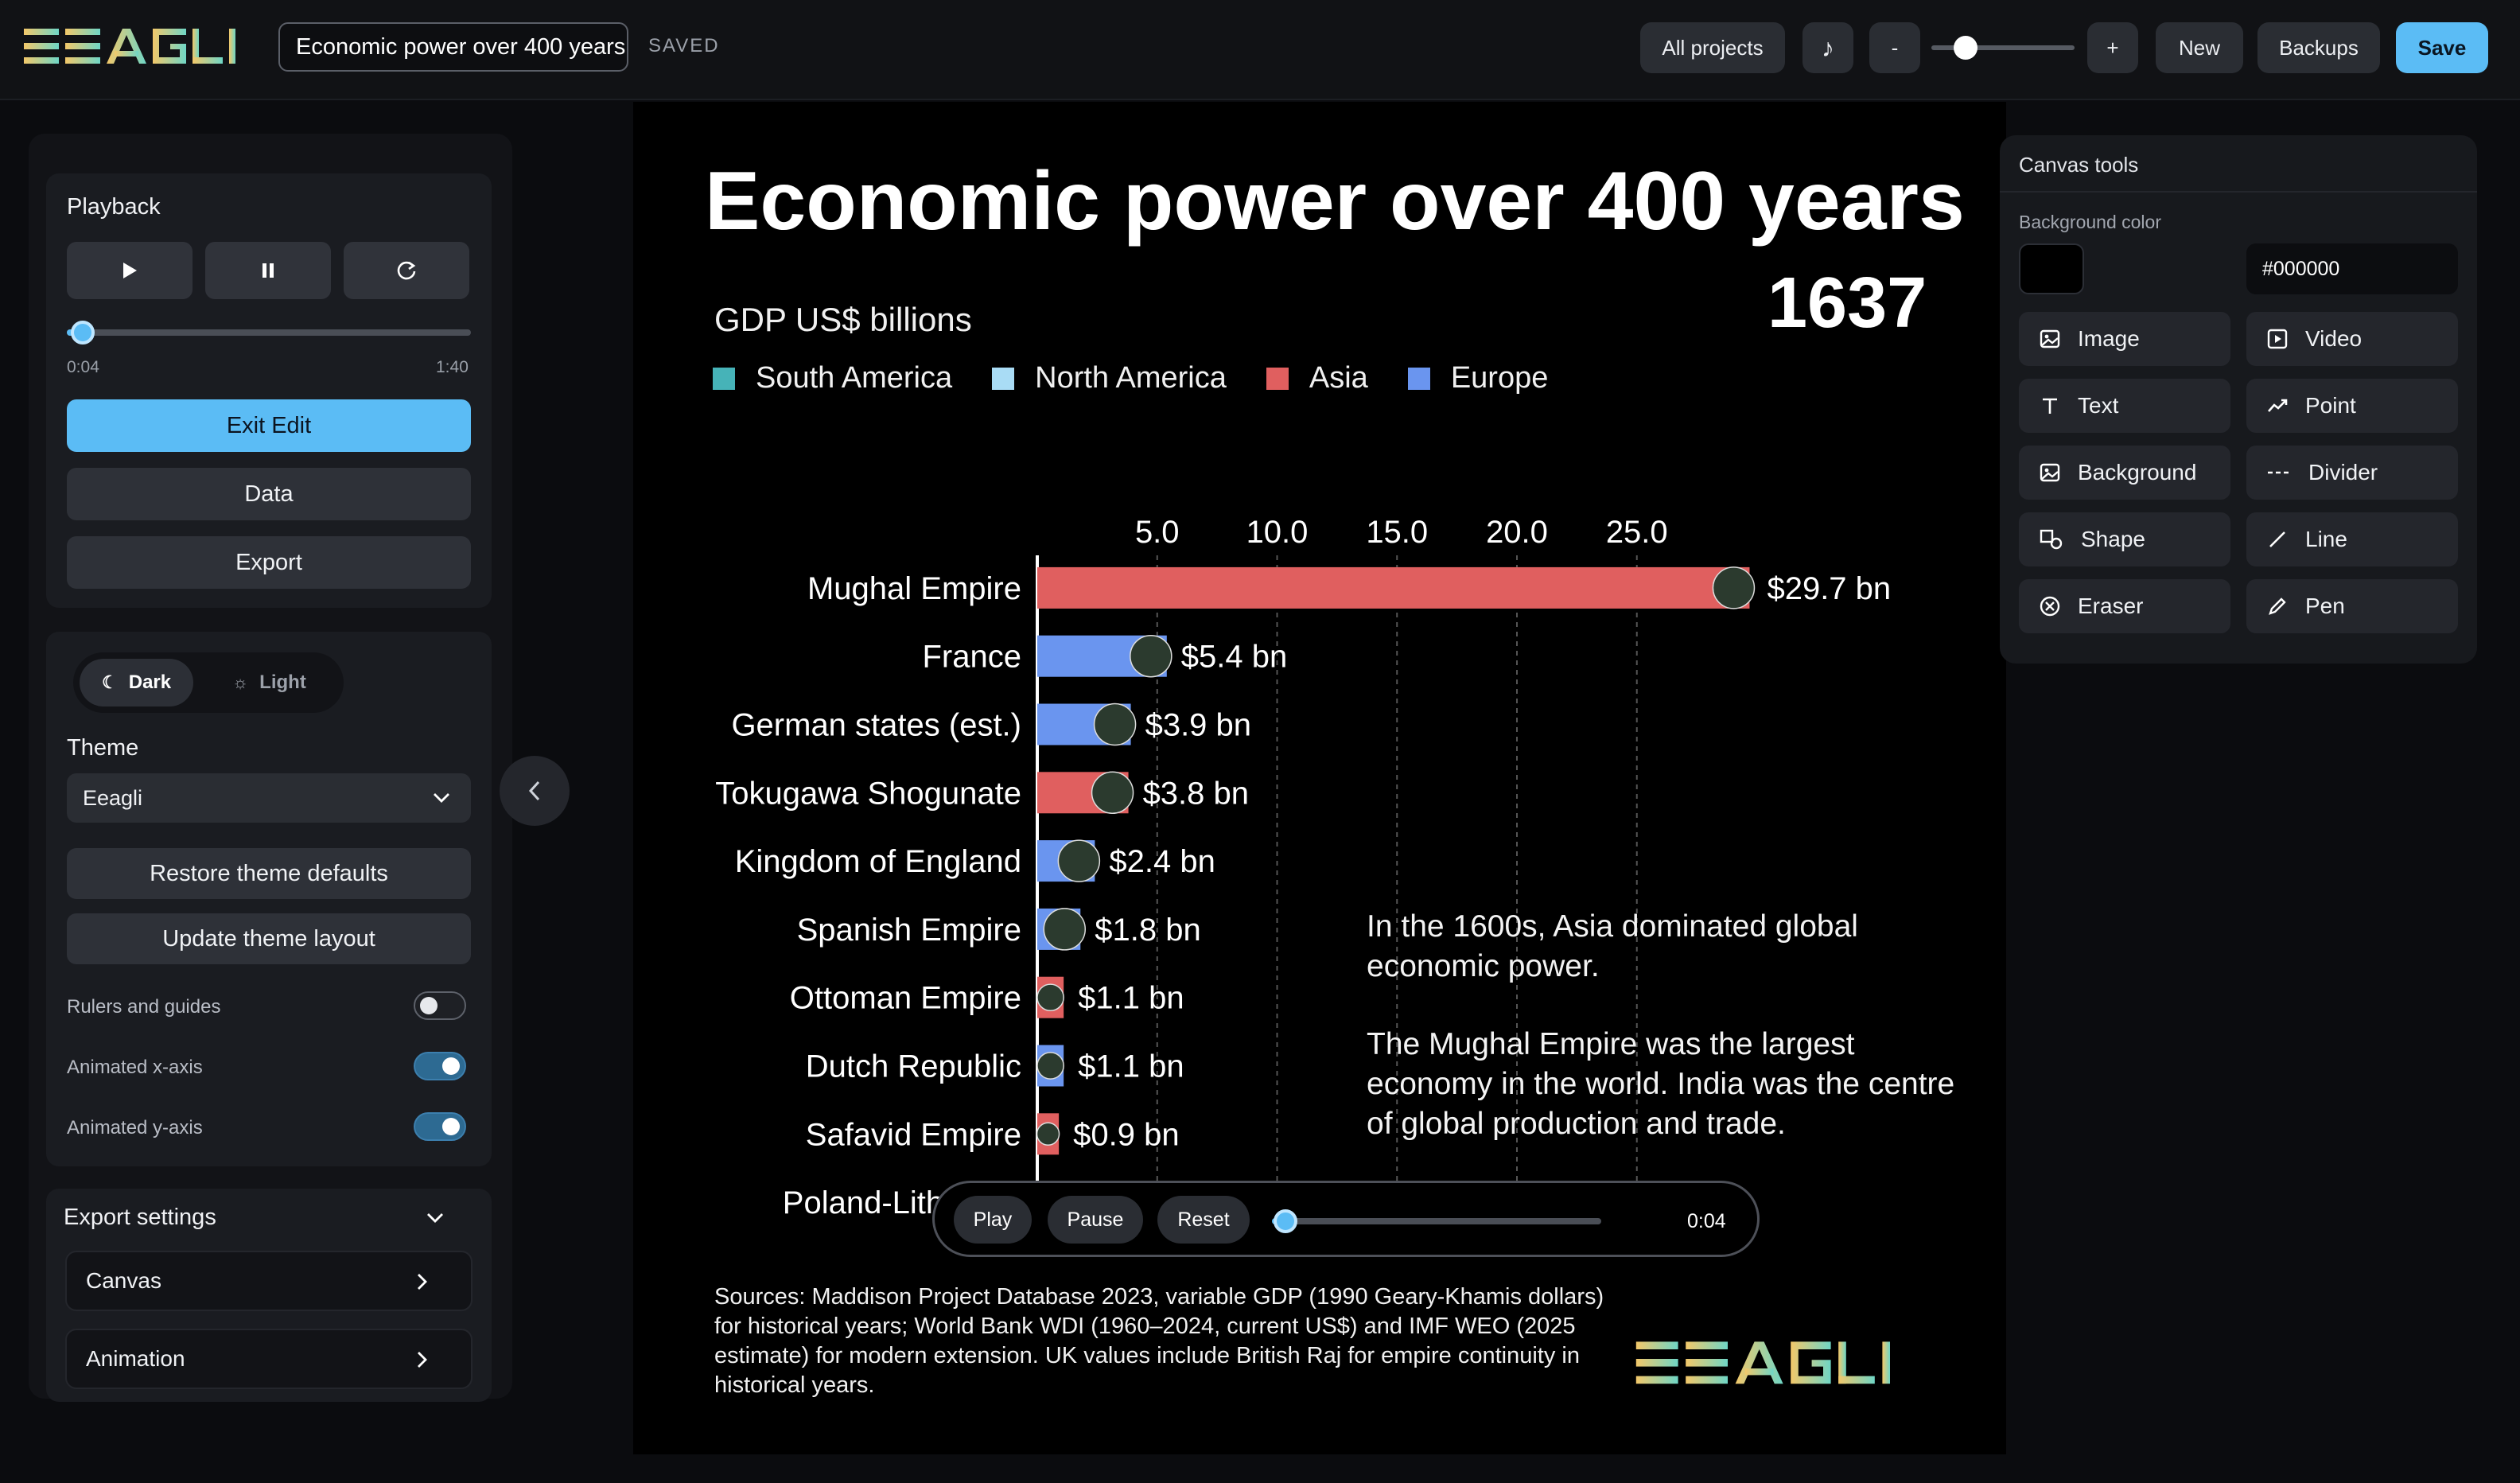 This screenshot has width=2520, height=1483. Describe the element at coordinates (1131, 378) in the screenshot. I see `legend-label: North America` at that location.